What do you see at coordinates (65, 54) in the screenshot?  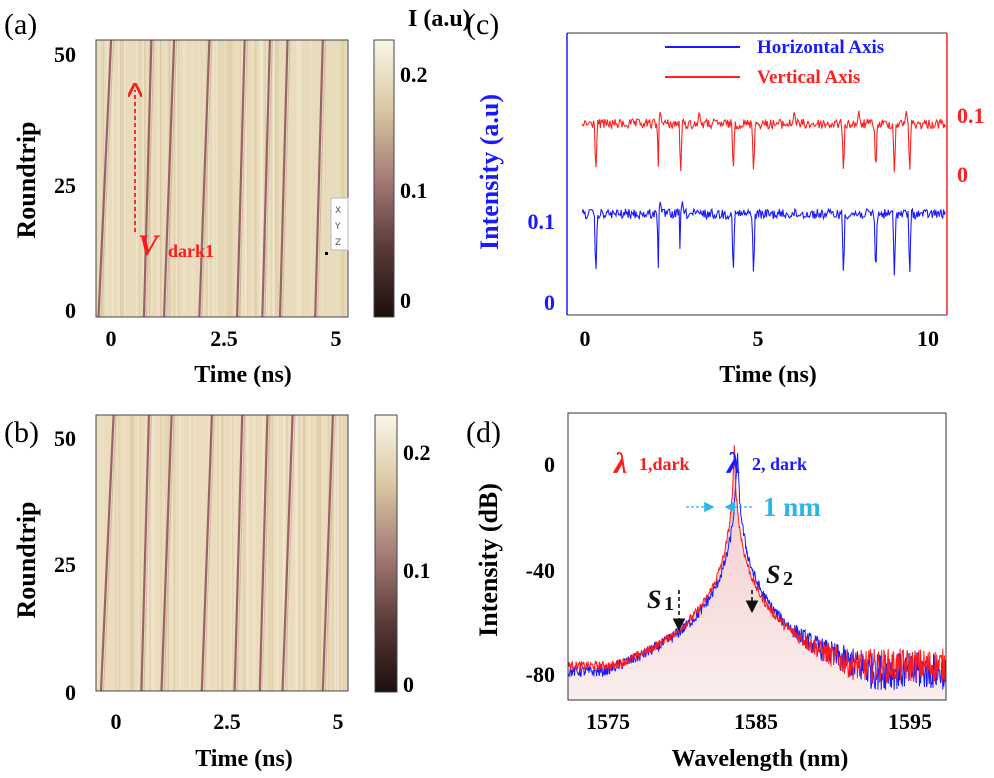 I see `a-ytick-50: 50` at bounding box center [65, 54].